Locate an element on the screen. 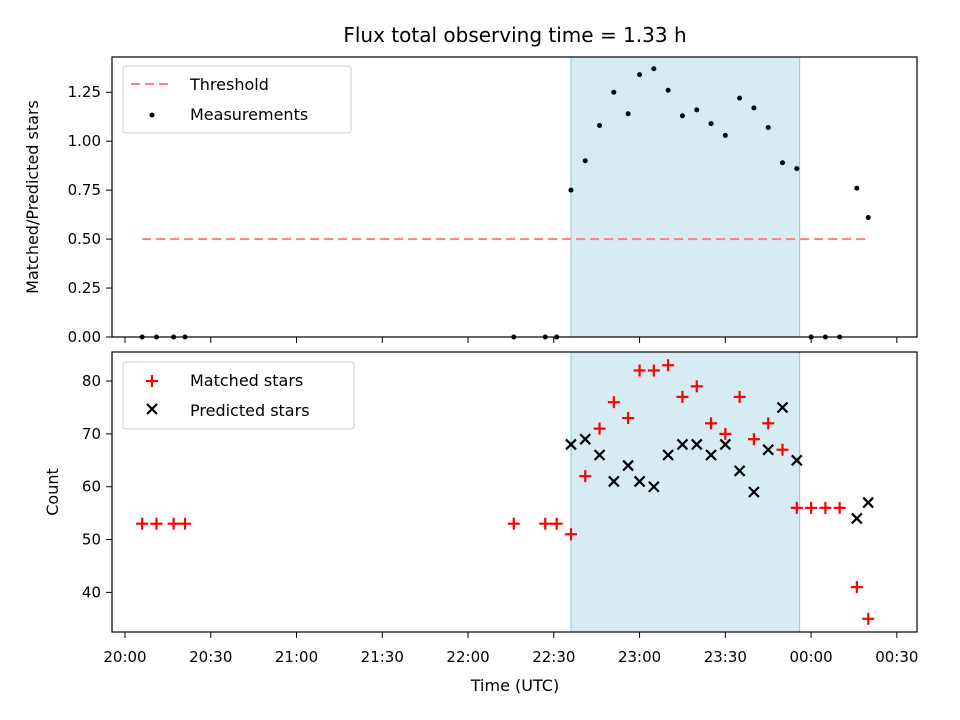 The width and height of the screenshot is (960, 720). bottom-highlight-span is located at coordinates (685, 492).